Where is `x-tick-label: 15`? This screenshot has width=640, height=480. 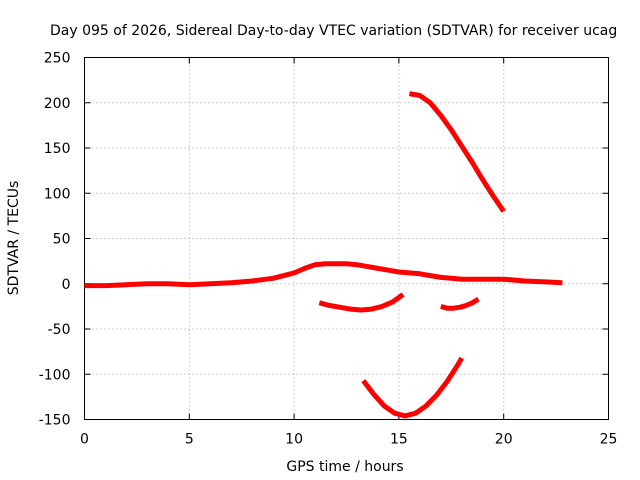
x-tick-label: 15 is located at coordinates (399, 440).